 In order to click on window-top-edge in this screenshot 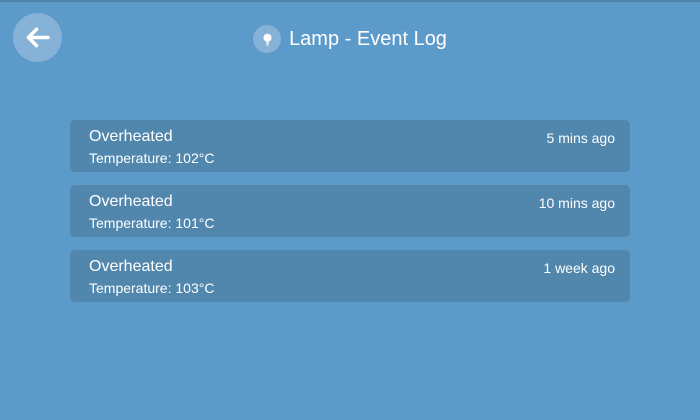, I will do `click(350, 1)`.